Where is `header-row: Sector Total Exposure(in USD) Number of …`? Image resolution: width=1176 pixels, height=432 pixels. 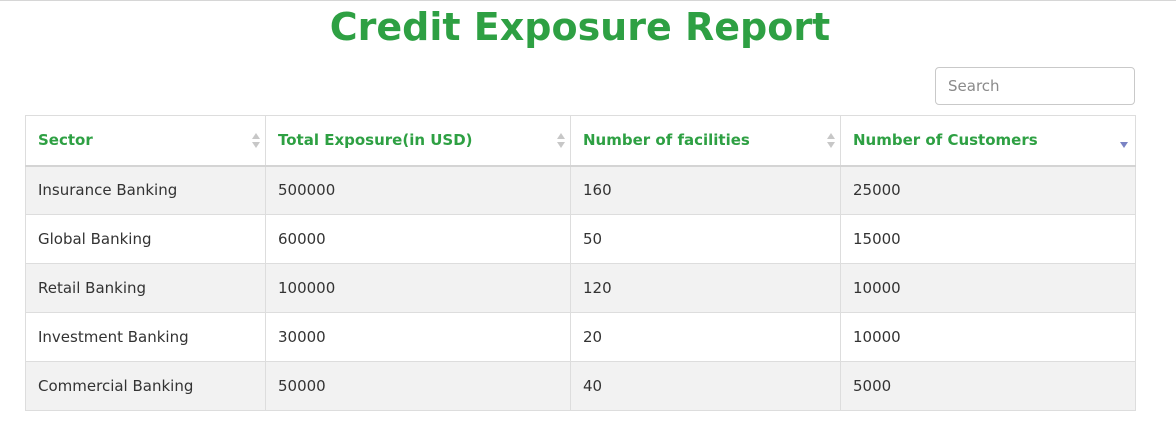
header-row: Sector Total Exposure(in USD) Number of … is located at coordinates (580, 141).